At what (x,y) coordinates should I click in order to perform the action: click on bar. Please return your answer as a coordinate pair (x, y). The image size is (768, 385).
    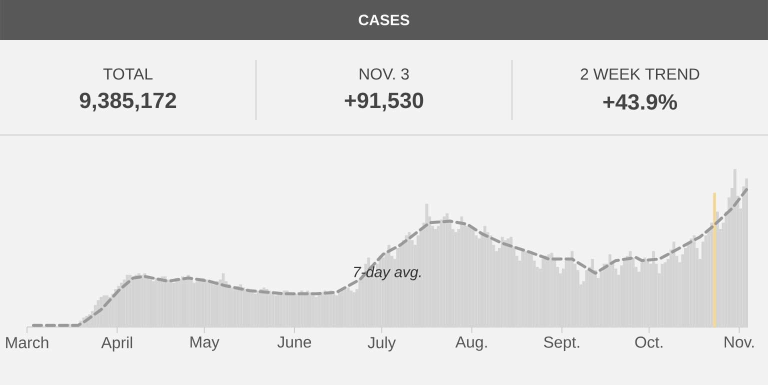
    Looking at the image, I should click on (714, 259).